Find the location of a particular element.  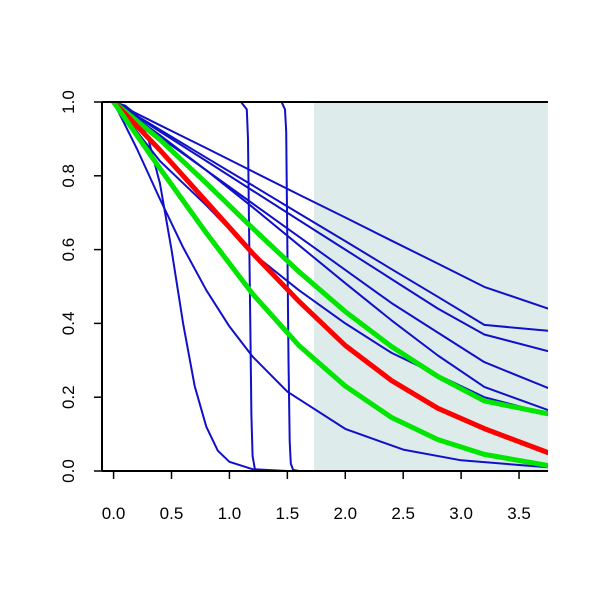

x-tick-label: 2.0 is located at coordinates (345, 513).